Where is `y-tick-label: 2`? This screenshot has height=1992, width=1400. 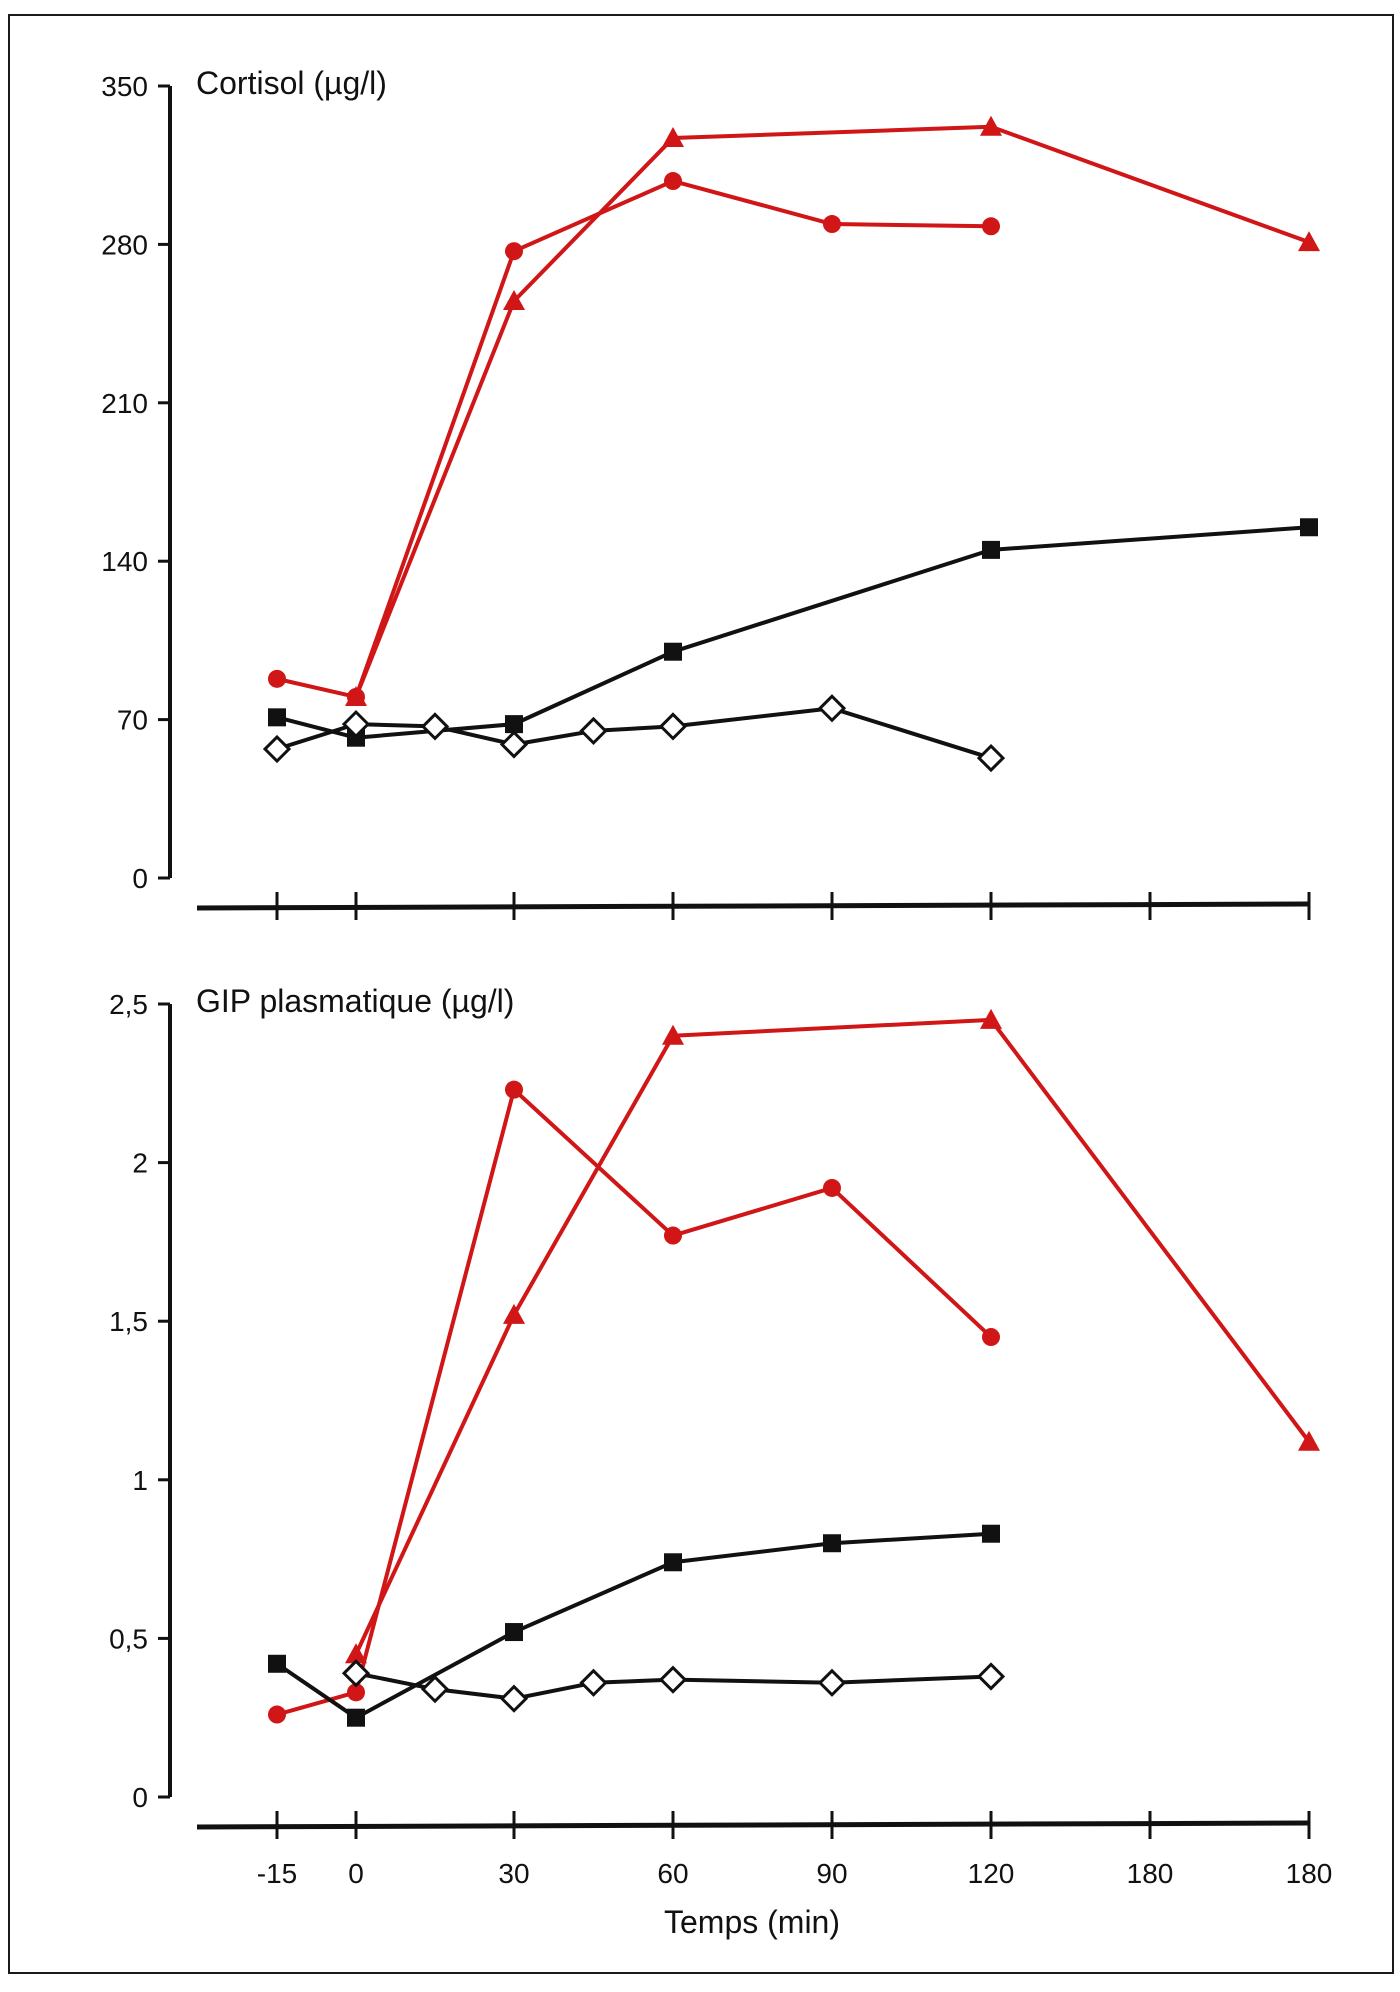
y-tick-label: 2 is located at coordinates (140, 1163).